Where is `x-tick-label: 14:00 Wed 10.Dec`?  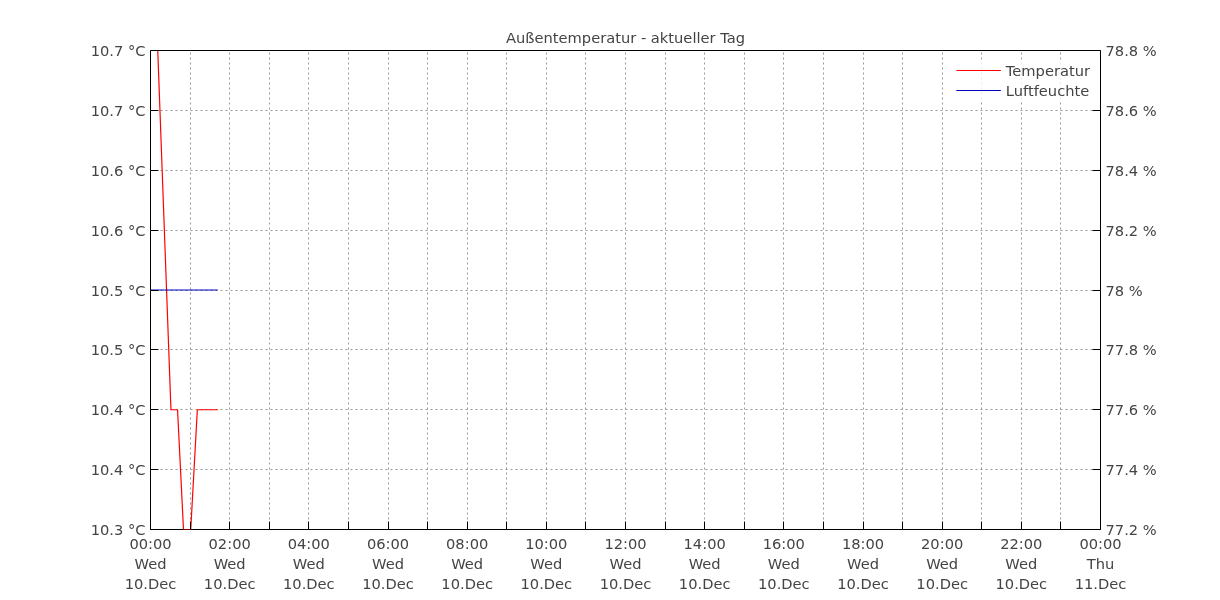 x-tick-label: 14:00 Wed 10.Dec is located at coordinates (704, 563).